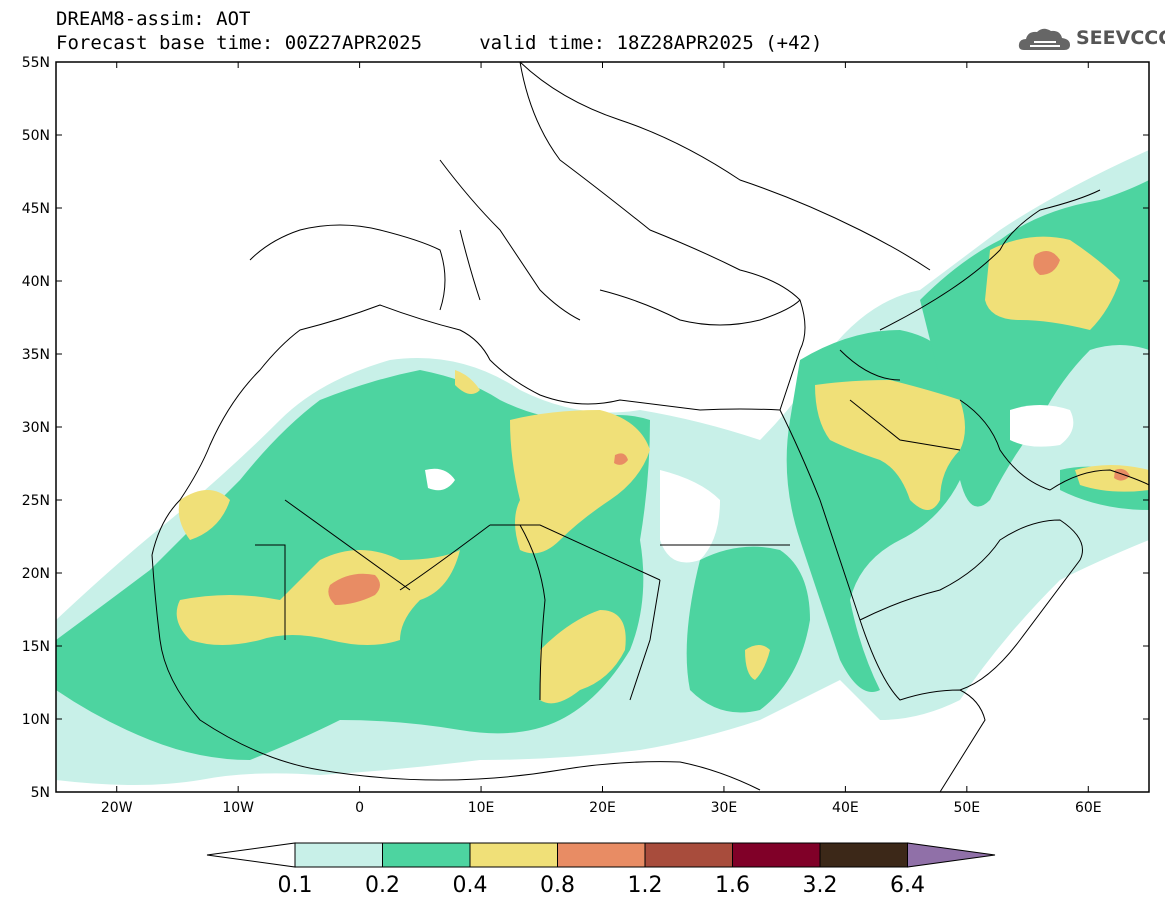 Image resolution: width=1165 pixels, height=905 pixels. What do you see at coordinates (359, 808) in the screenshot?
I see `lon-tick-label: 0` at bounding box center [359, 808].